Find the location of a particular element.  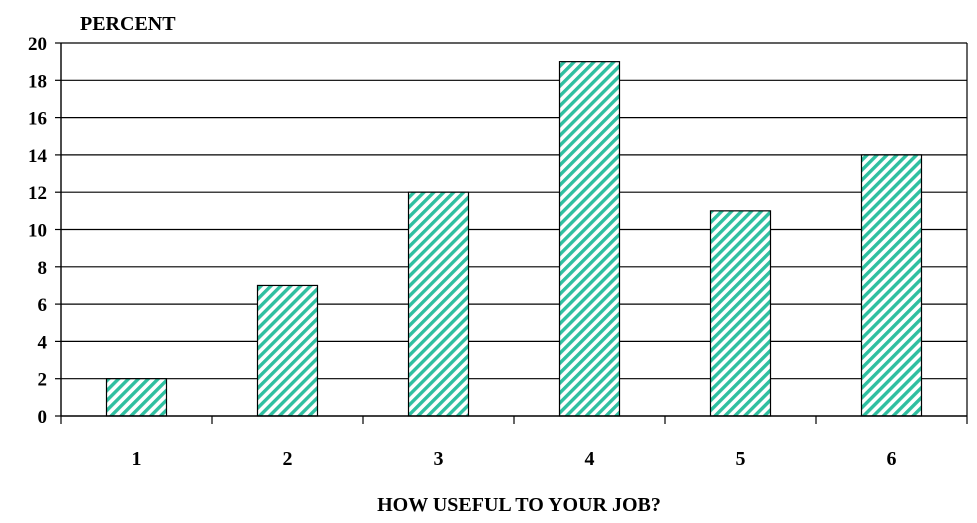

x-tick-label: 1 is located at coordinates (137, 459).